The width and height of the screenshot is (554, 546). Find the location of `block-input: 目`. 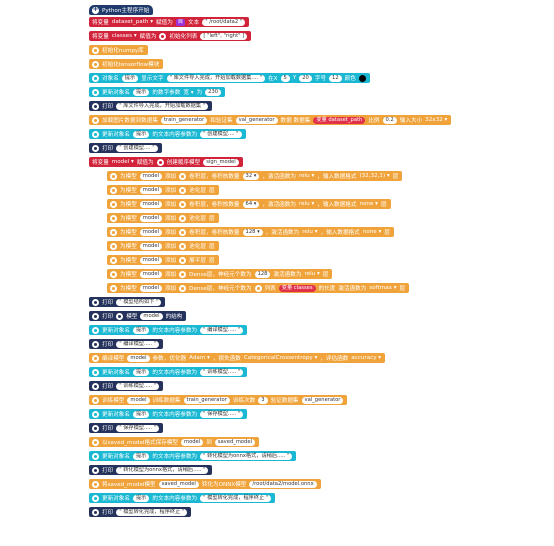

block-input: 目 is located at coordinates (180, 22).